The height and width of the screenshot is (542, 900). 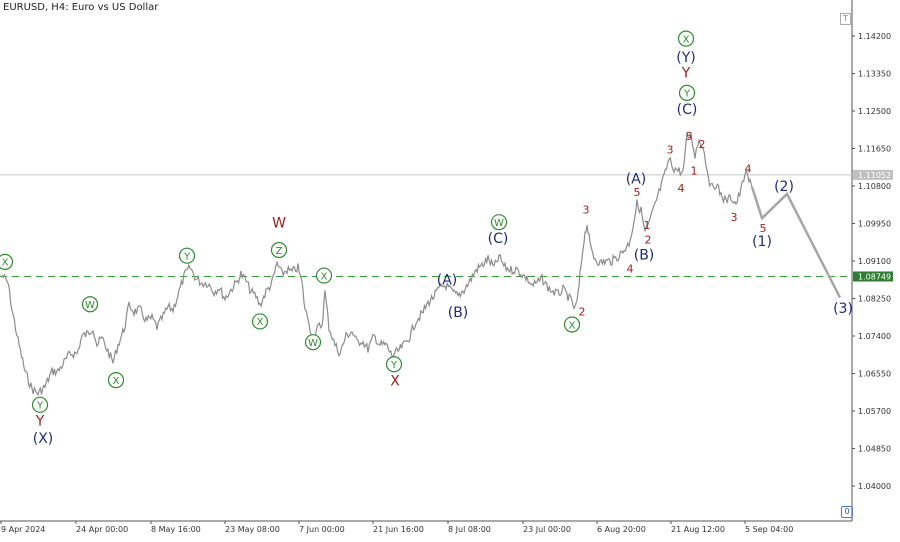 I want to click on wave-label: (1), so click(x=762, y=242).